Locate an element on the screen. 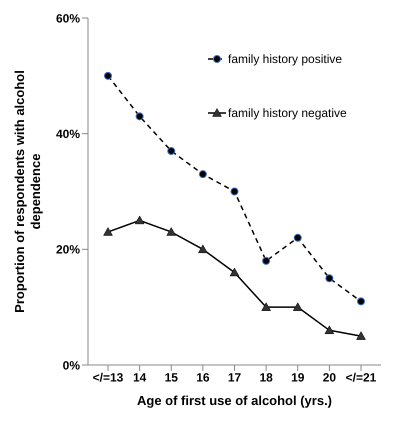 This screenshot has height=425, width=411. y-tick-label: 0% is located at coordinates (71, 365).